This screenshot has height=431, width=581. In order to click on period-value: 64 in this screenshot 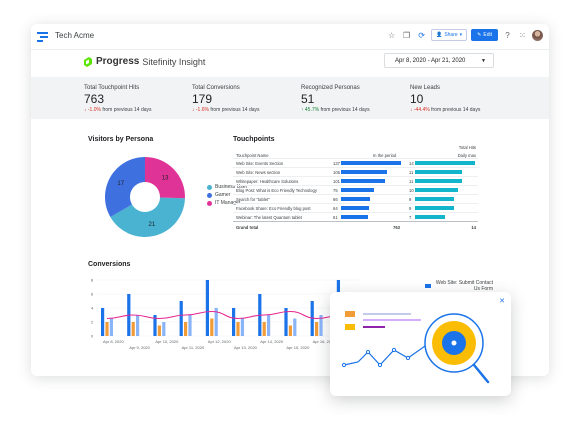, I will do `click(335, 208)`.